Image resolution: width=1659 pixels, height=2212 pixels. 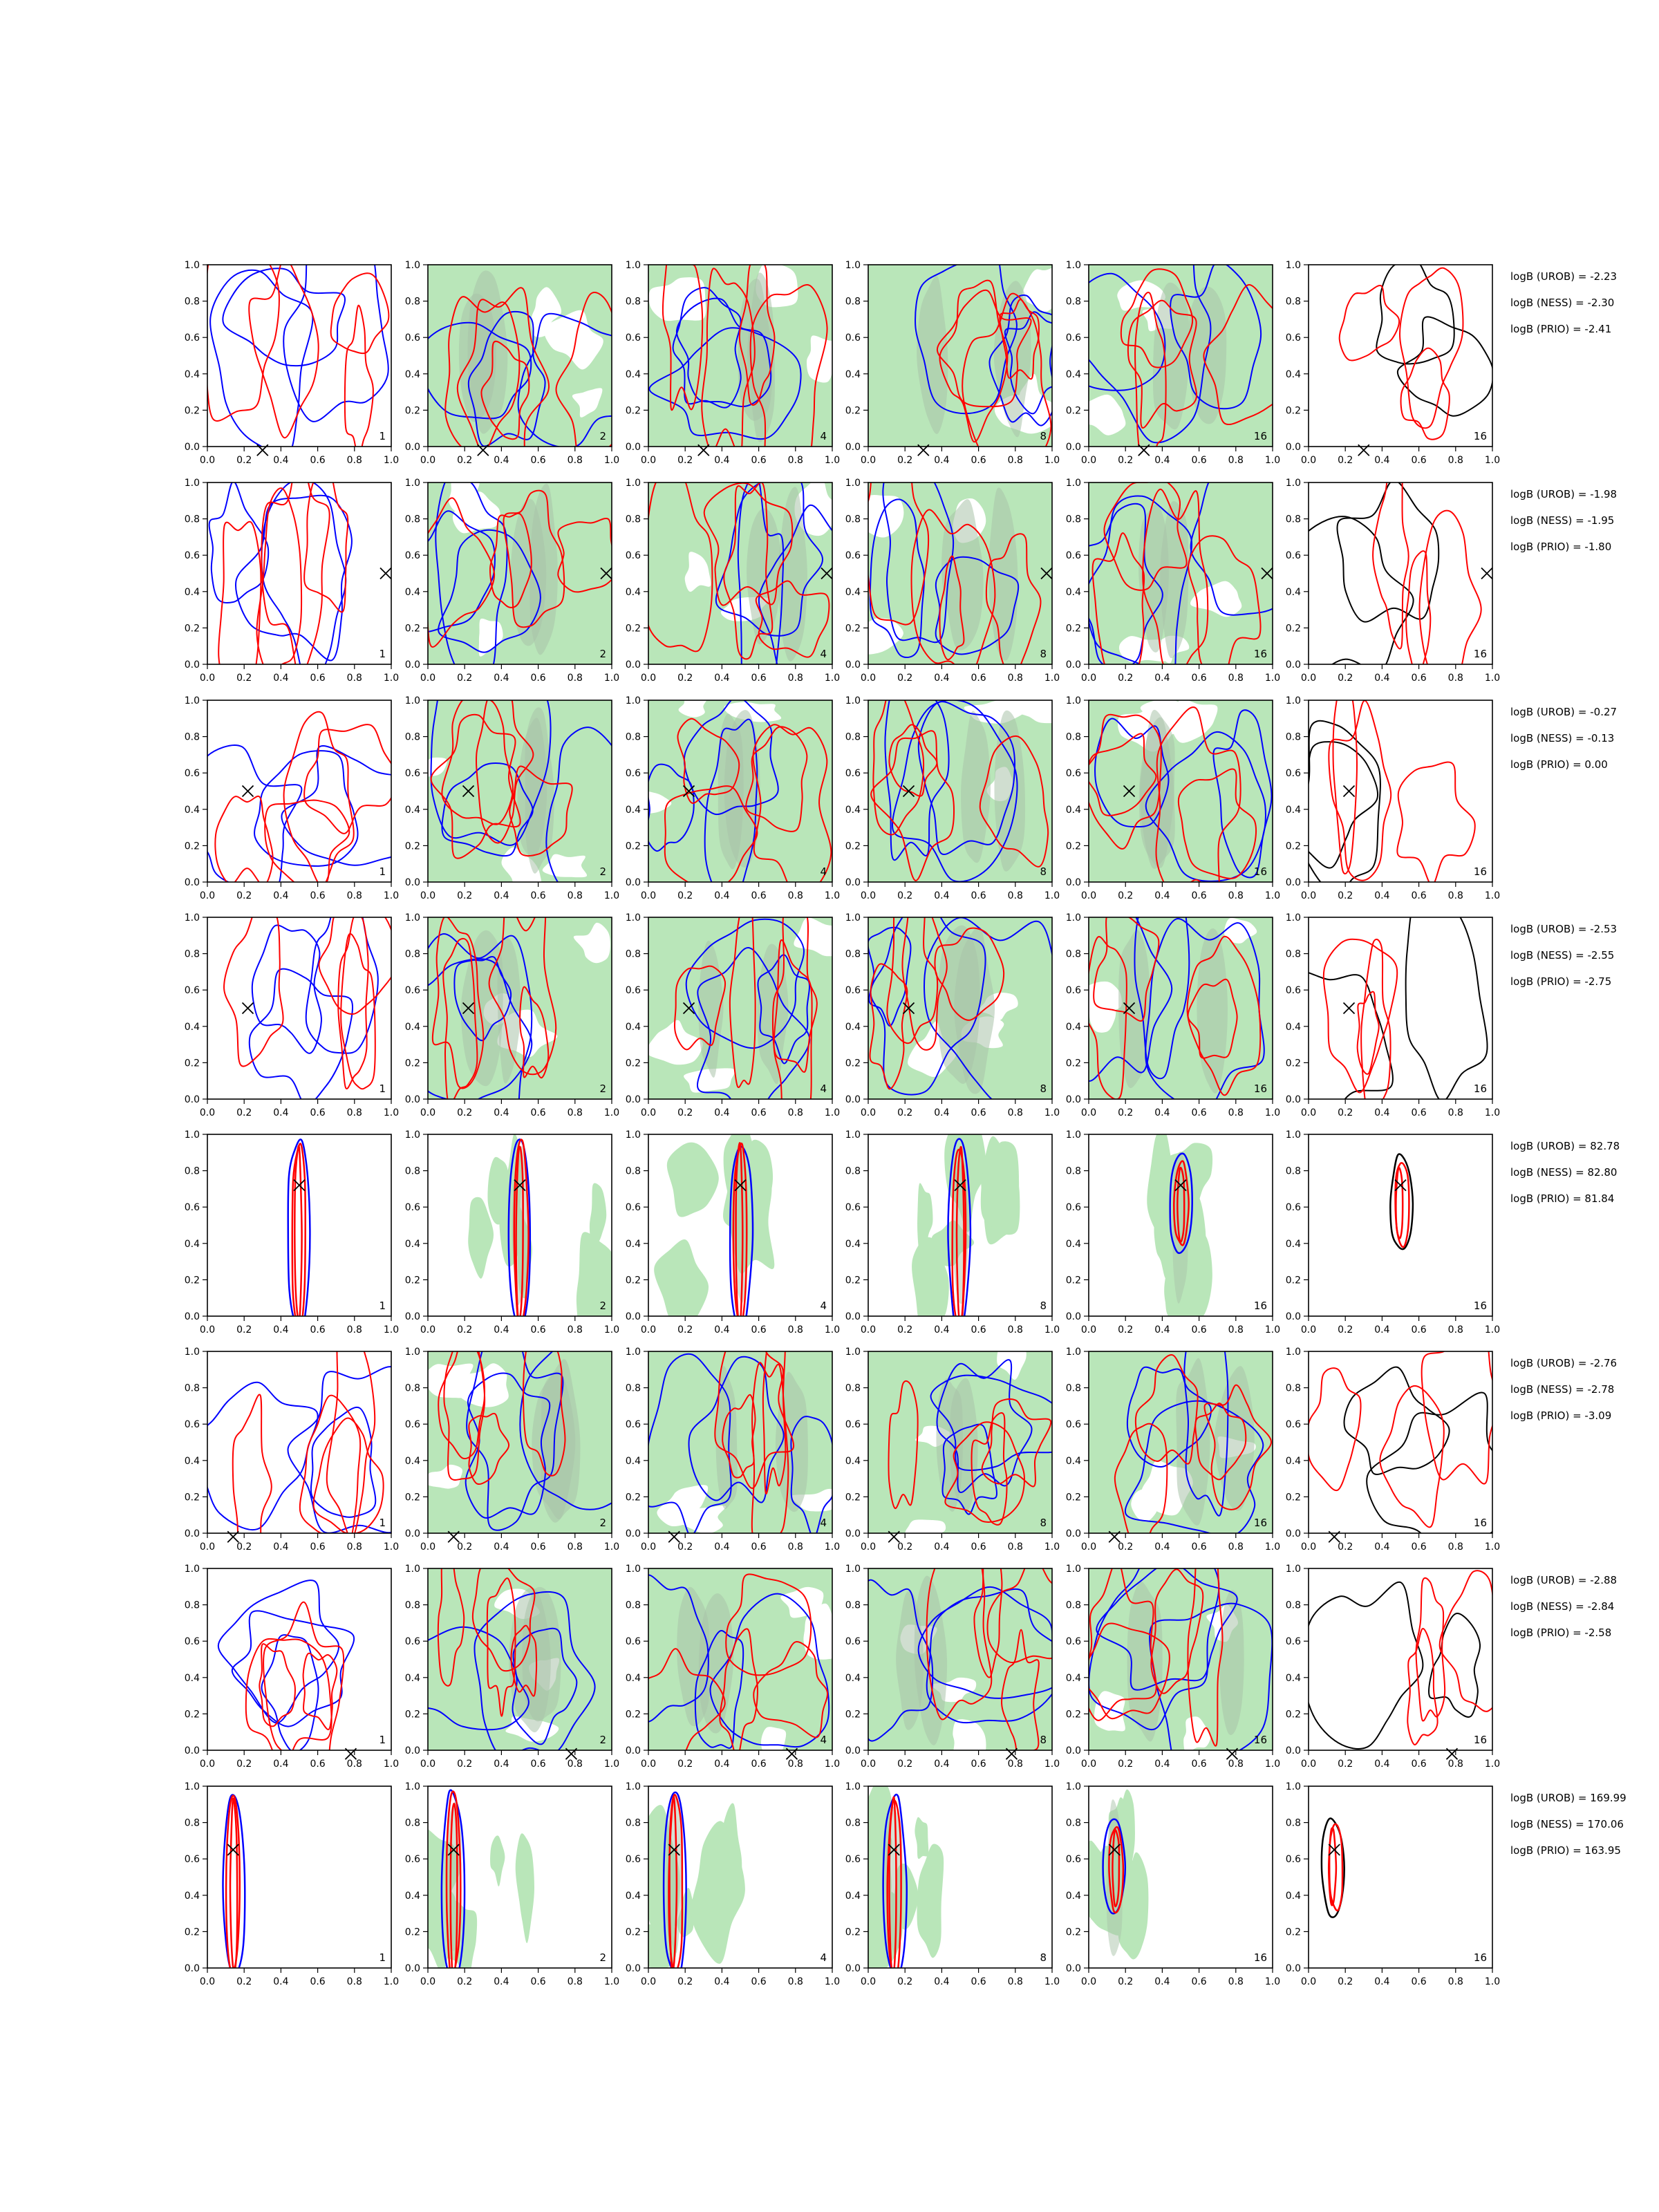 I want to click on panel-r7-c4: 0.0 0.2 0.4 0.6 0.8 1.0 0.0 0.2 0.4 0.6 0.8 1.0 8, so click(x=953, y=1667).